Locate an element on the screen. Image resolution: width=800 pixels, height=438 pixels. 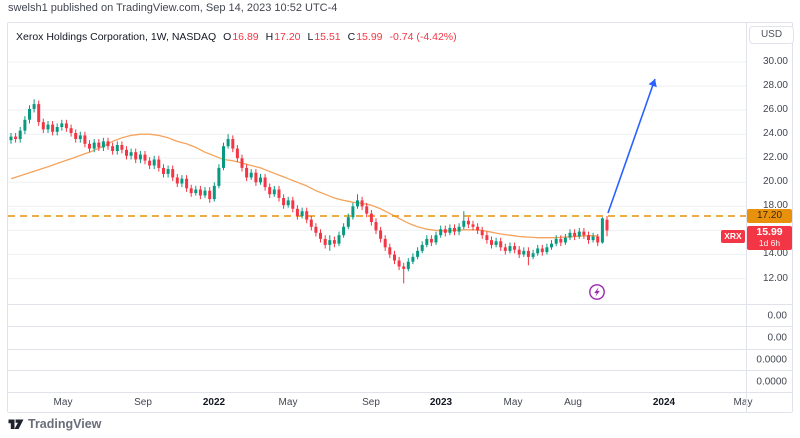
price-axis-label: 28.00 is located at coordinates (775, 85).